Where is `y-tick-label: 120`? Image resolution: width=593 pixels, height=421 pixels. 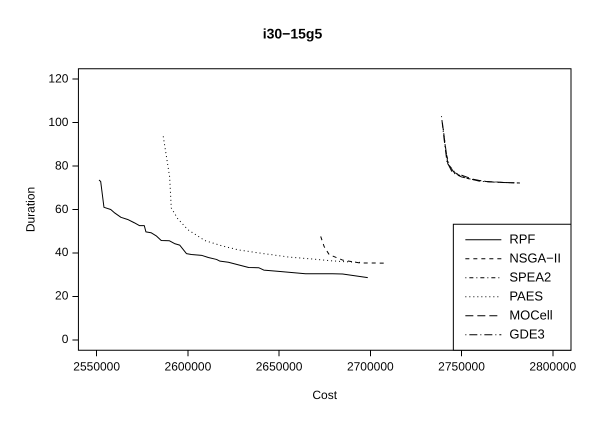 y-tick-label: 120 is located at coordinates (58, 79).